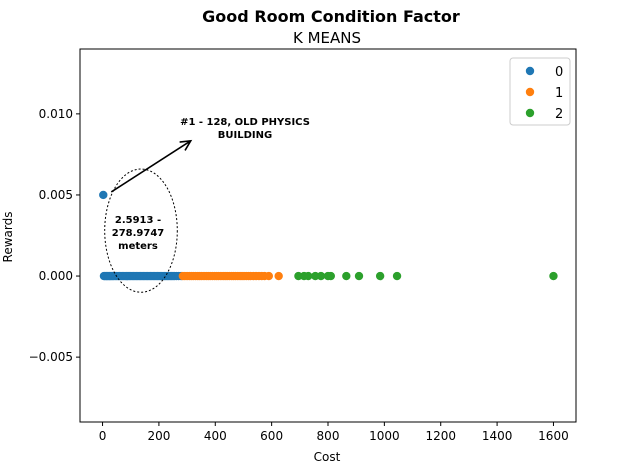 The height and width of the screenshot is (472, 620). Describe the element at coordinates (8, 237) in the screenshot. I see `y-axis-label: Rewards` at that location.